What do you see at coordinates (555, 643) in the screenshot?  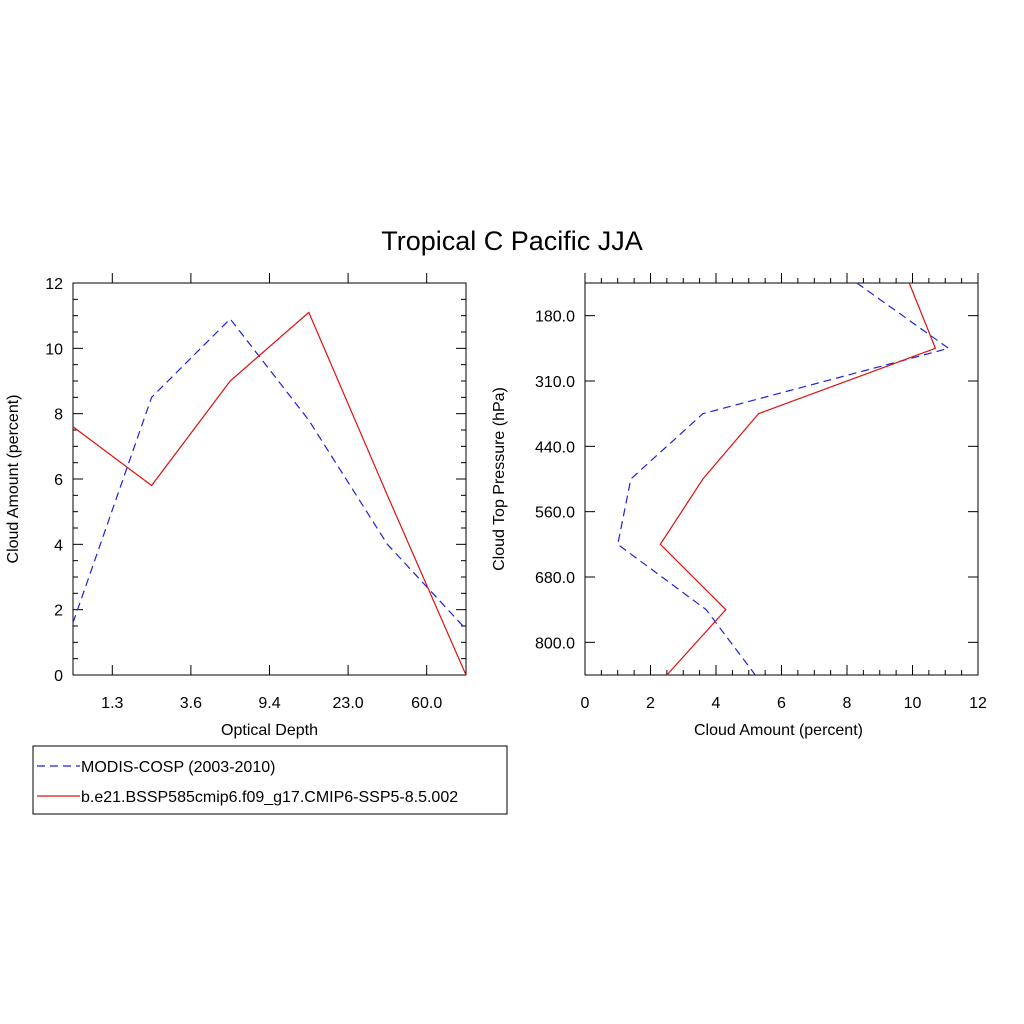 I see `right-y-tick-label: 800.0` at bounding box center [555, 643].